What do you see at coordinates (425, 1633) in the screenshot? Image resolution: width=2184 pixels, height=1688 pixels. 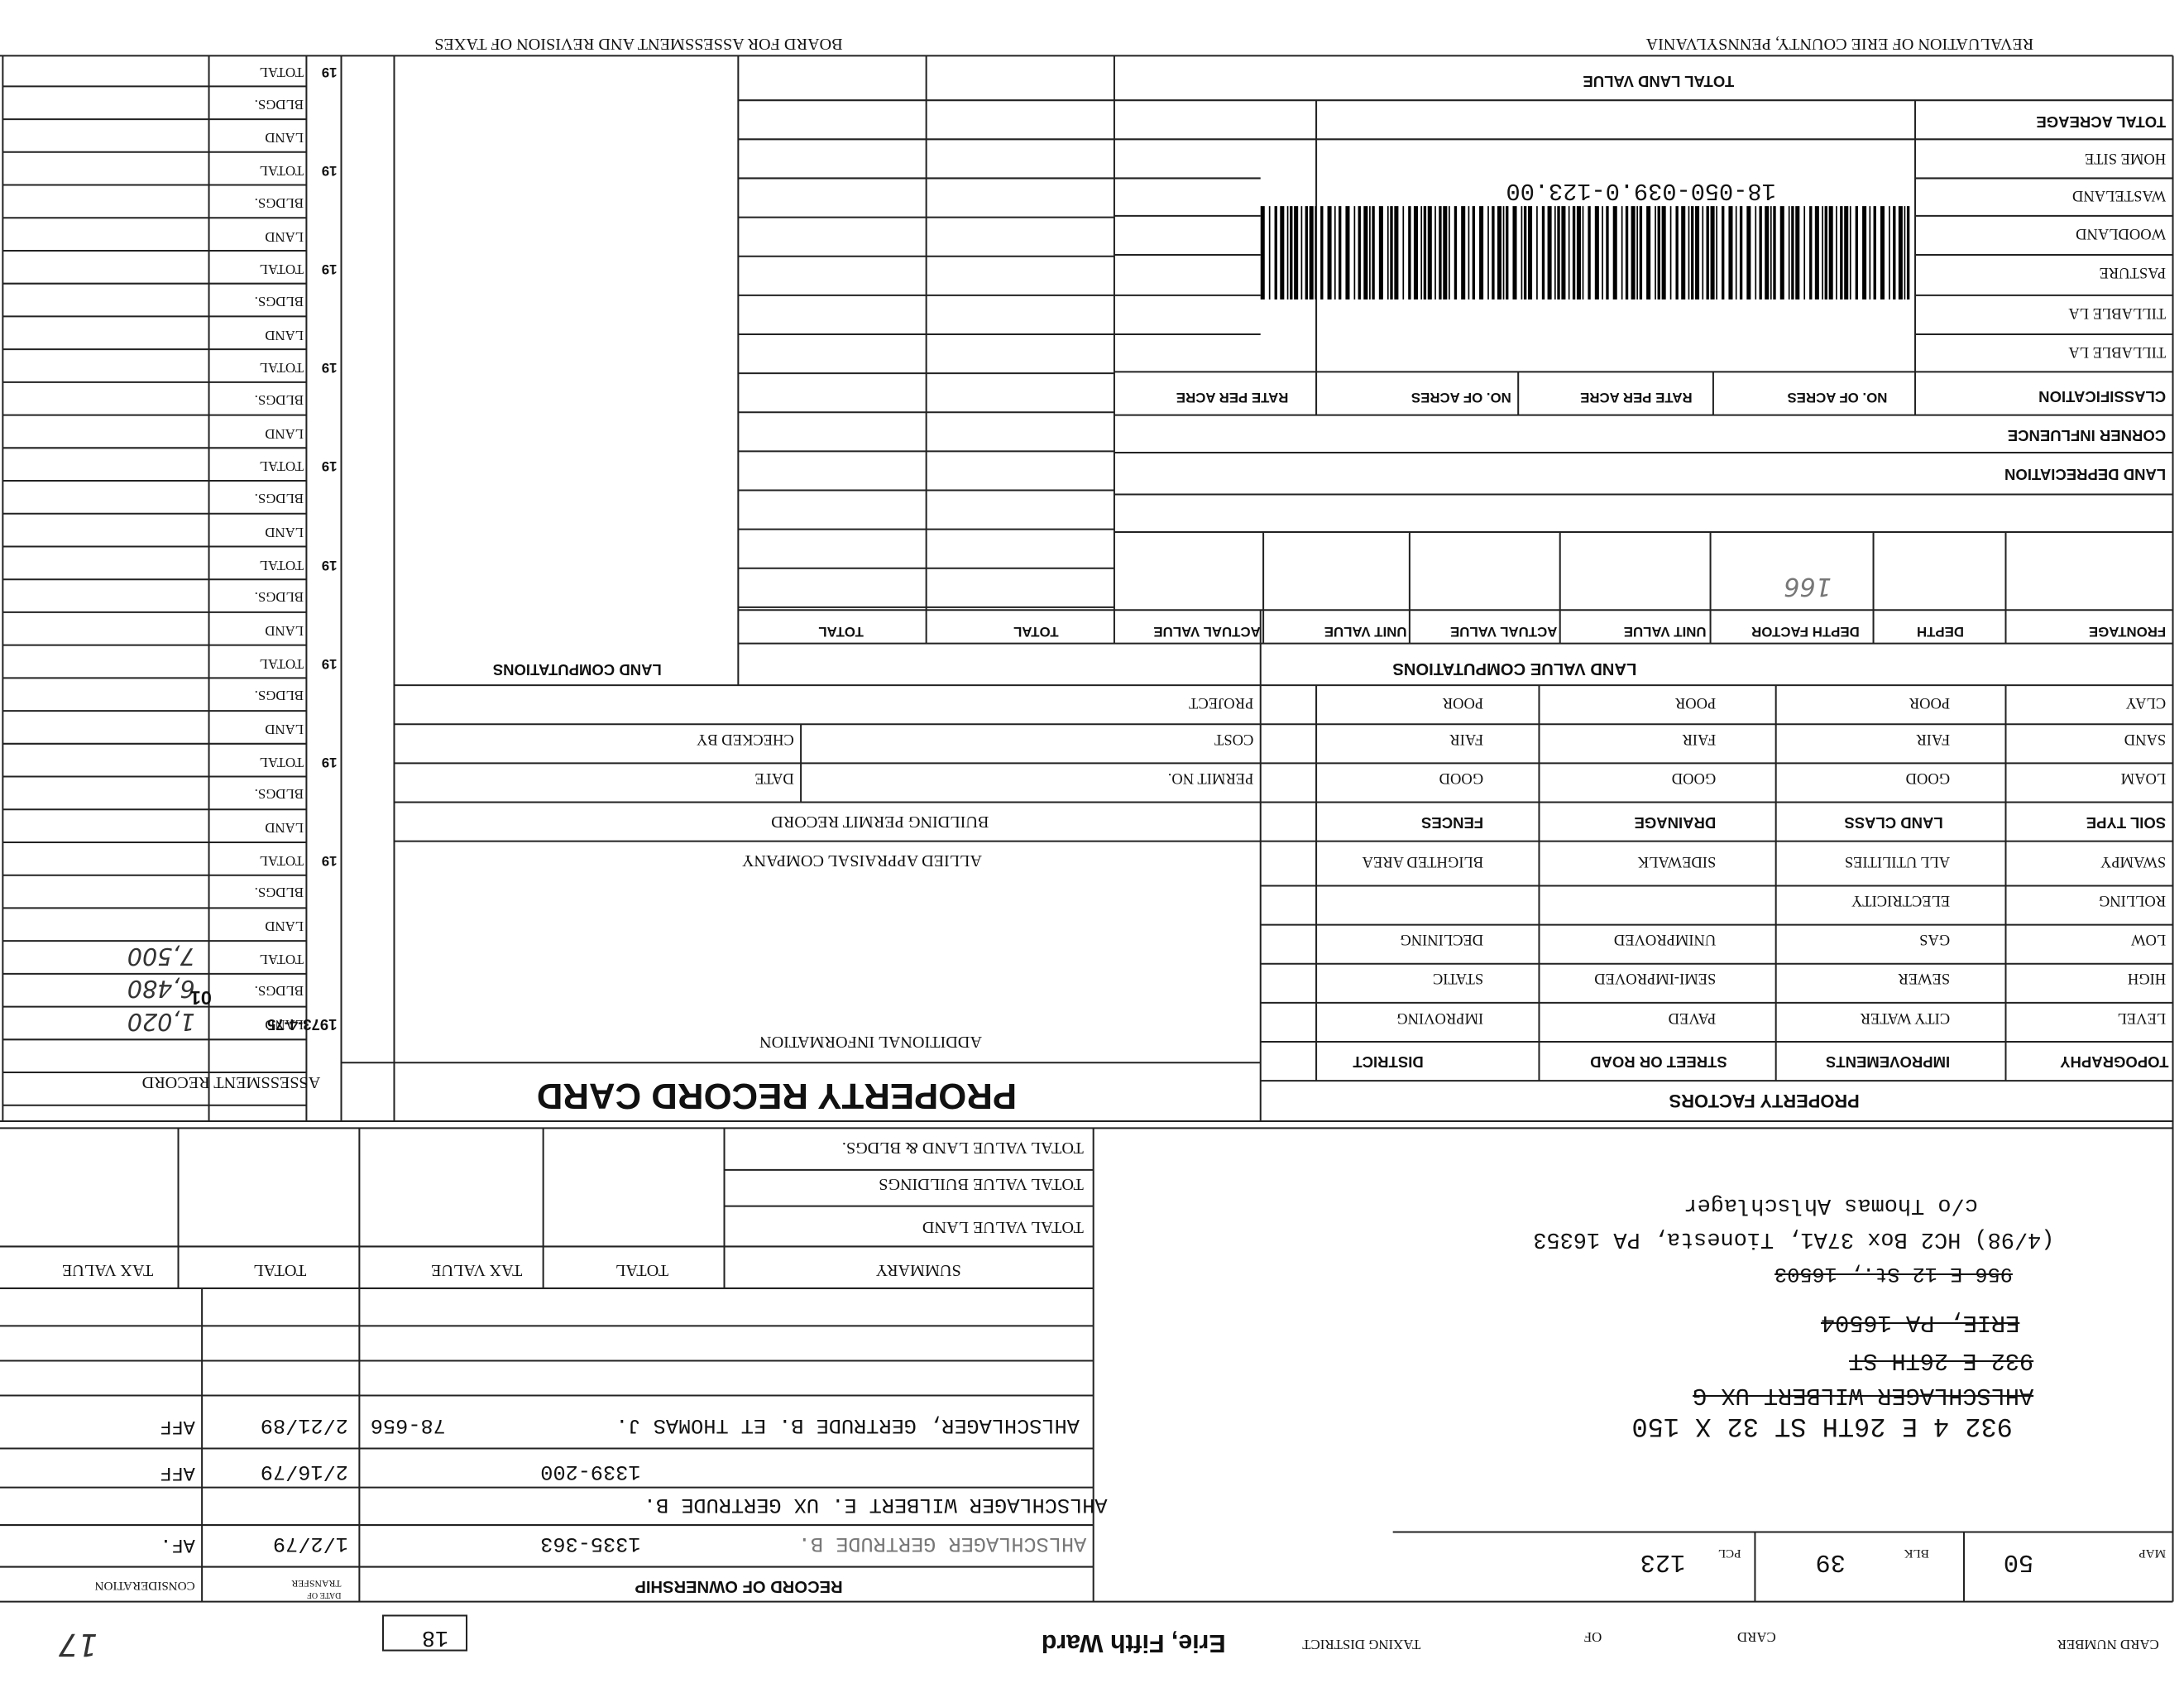 I see `ward-box` at bounding box center [425, 1633].